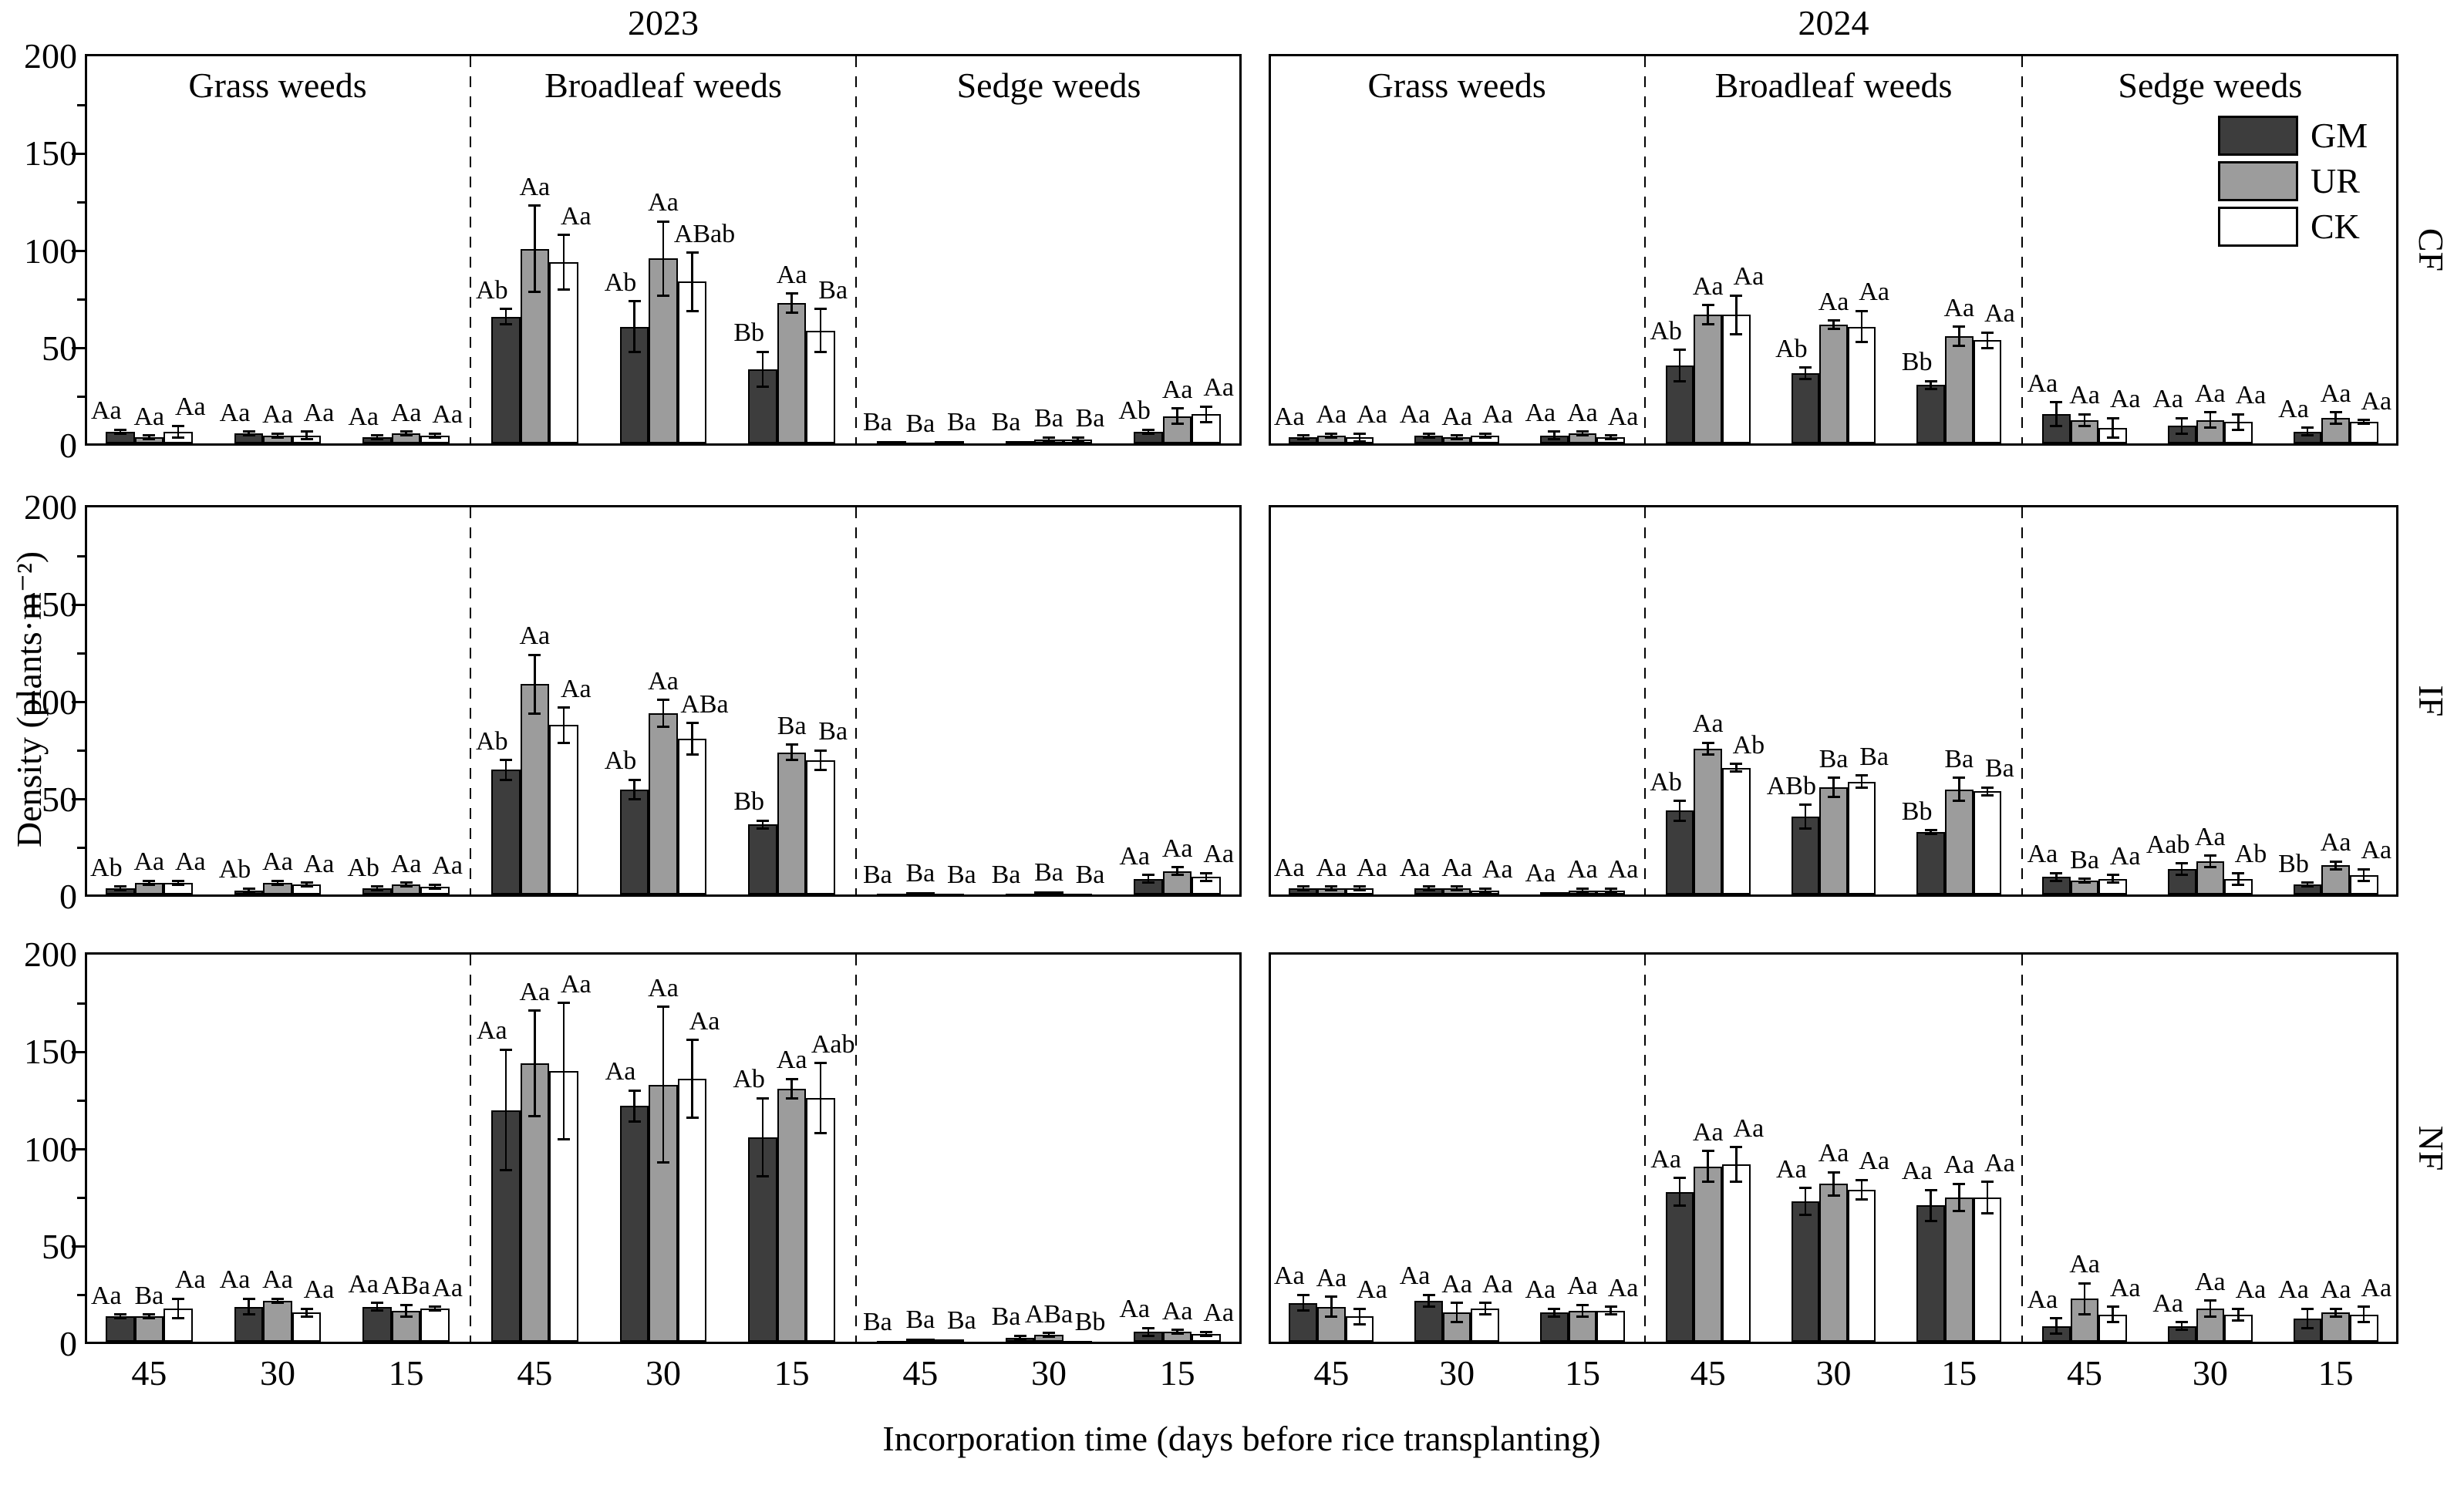 The width and height of the screenshot is (2464, 1499). Describe the element at coordinates (2293, 227) in the screenshot. I see `legend-item-CK: CK` at that location.